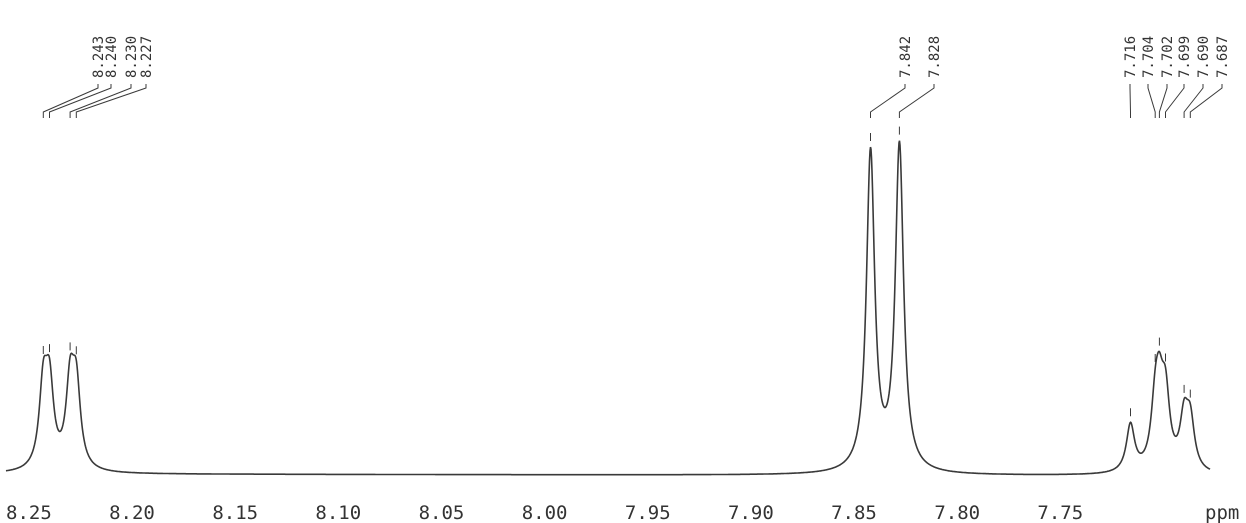  Describe the element at coordinates (147, 57) in the screenshot. I see `peak-label: 8.227` at that location.